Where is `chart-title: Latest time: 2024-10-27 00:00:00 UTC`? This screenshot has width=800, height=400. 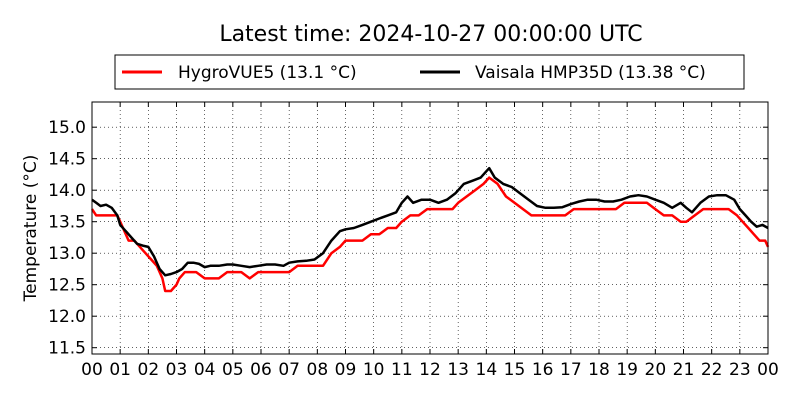
chart-title: Latest time: 2024-10-27 00:00:00 UTC is located at coordinates (430, 34).